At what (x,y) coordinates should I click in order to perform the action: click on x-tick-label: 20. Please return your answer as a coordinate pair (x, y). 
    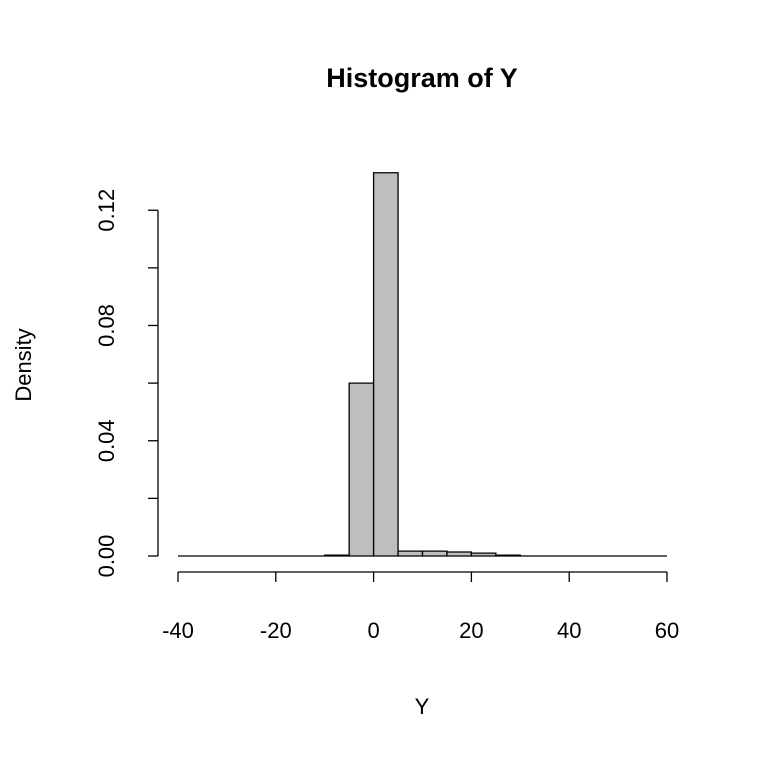
    Looking at the image, I should click on (471, 630).